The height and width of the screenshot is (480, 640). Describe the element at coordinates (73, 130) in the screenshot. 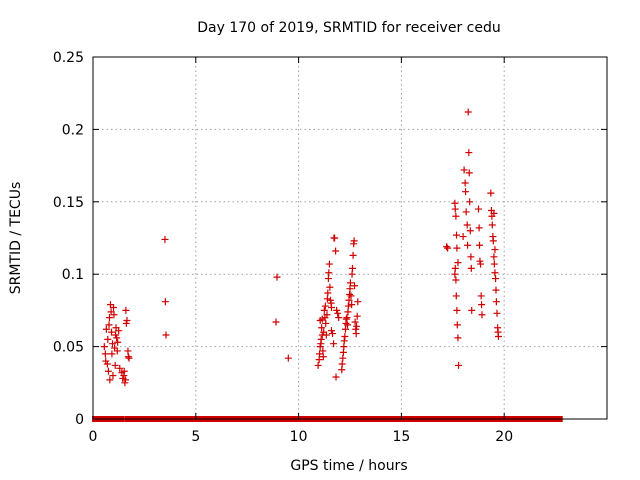

I see `y-tick-label: 0.2` at that location.